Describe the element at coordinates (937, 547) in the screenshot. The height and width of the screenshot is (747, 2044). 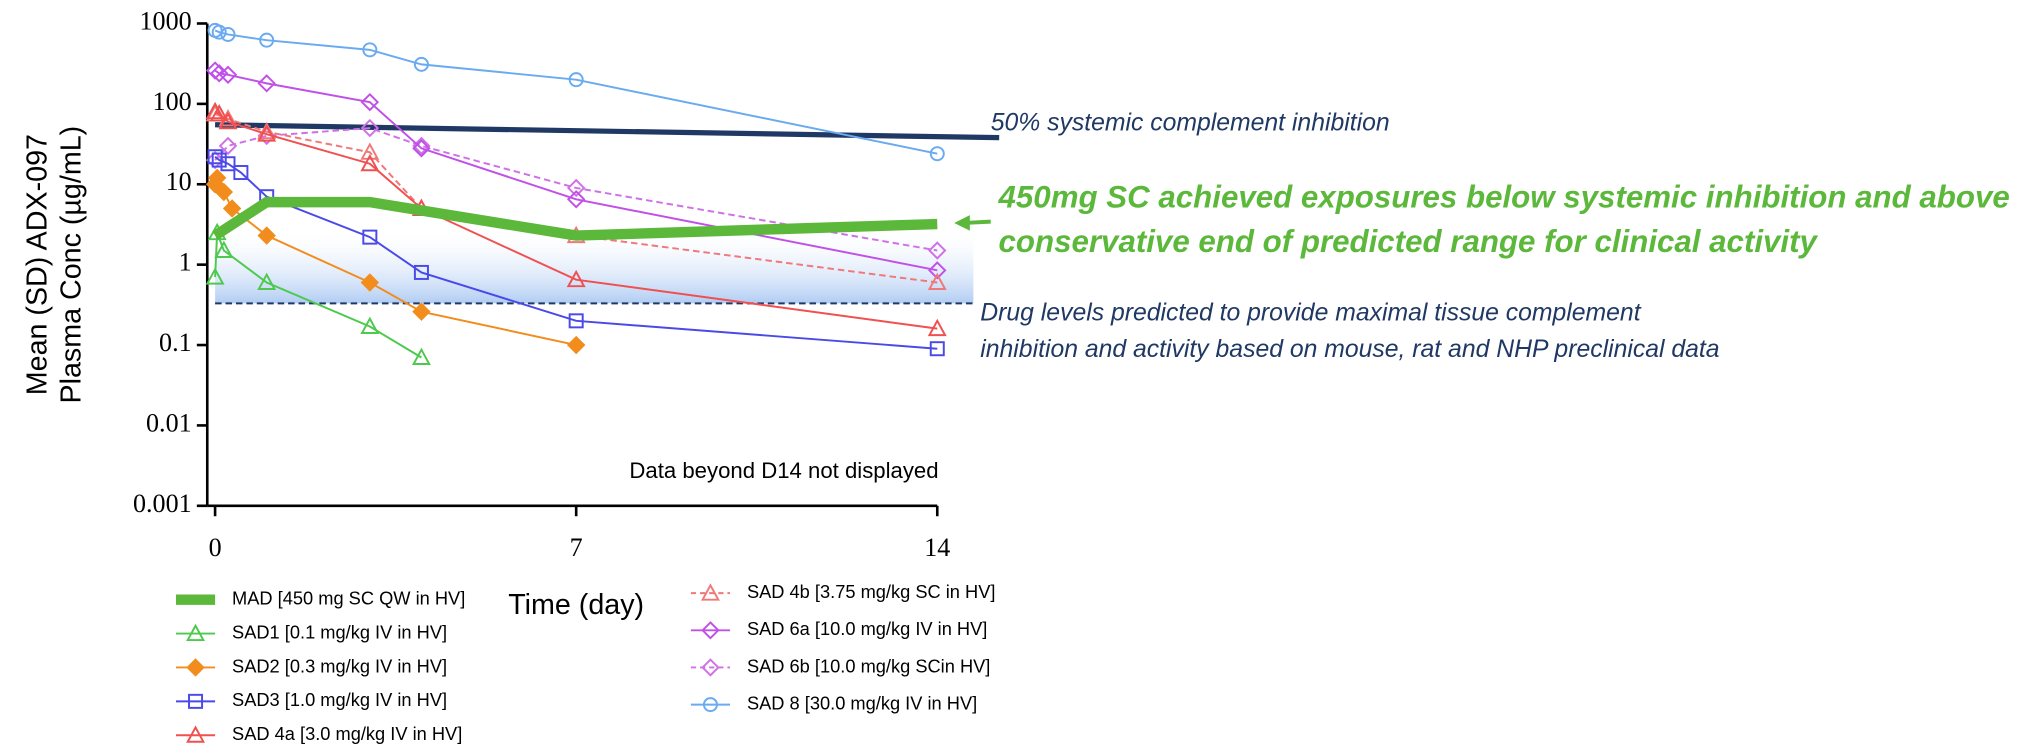
I see `x-tick-label: 14` at that location.